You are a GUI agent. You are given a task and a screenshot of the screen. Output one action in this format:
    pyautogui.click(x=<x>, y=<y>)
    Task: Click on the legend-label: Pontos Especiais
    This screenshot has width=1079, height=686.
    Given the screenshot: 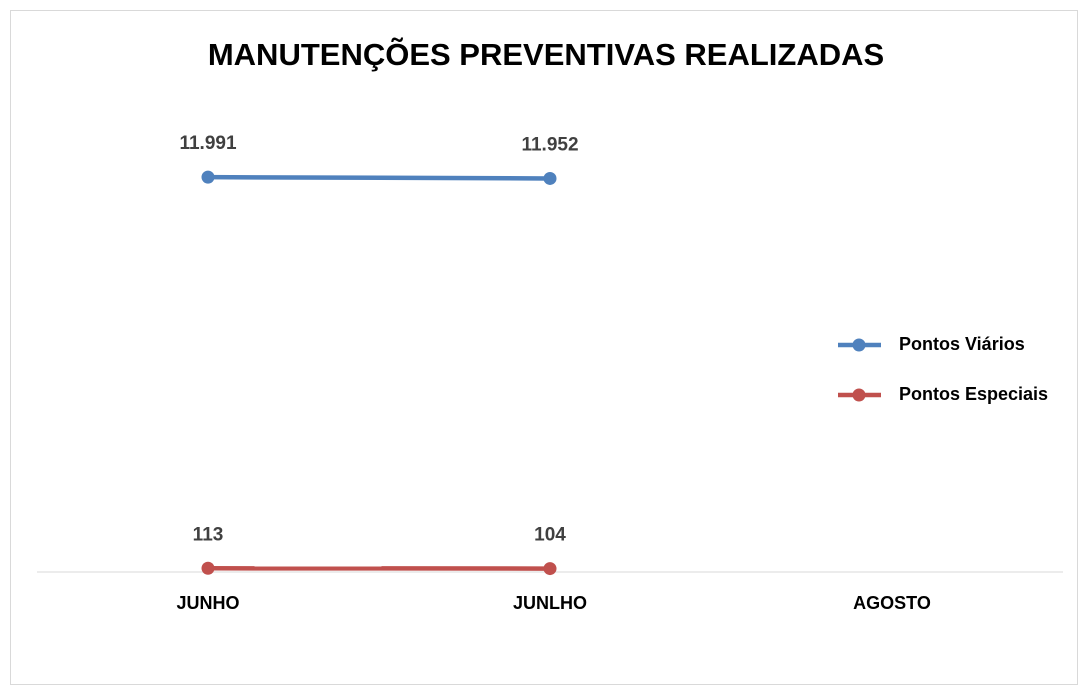 What is the action you would take?
    pyautogui.click(x=973, y=394)
    